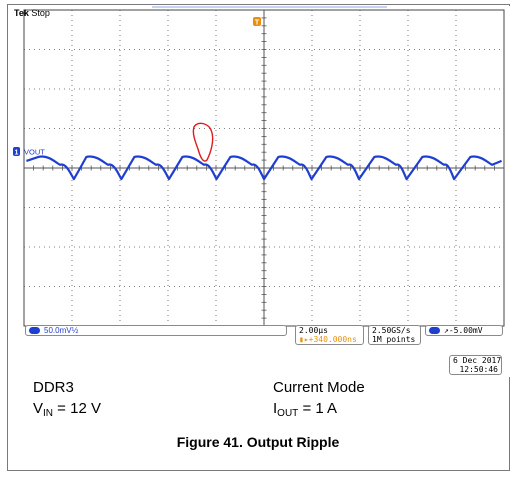 This screenshot has width=516, height=480. I want to click on iout-symbol: I, so click(275, 408).